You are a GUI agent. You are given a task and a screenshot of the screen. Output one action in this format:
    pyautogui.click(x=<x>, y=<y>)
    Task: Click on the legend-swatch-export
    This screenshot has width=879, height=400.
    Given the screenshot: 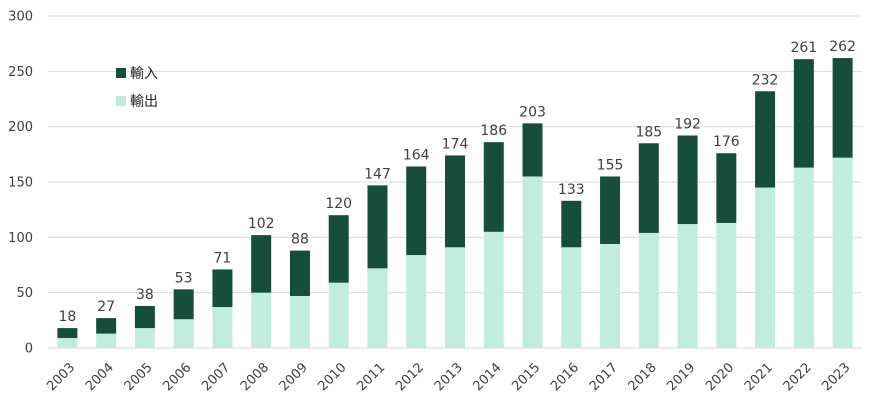 What is the action you would take?
    pyautogui.click(x=121, y=101)
    